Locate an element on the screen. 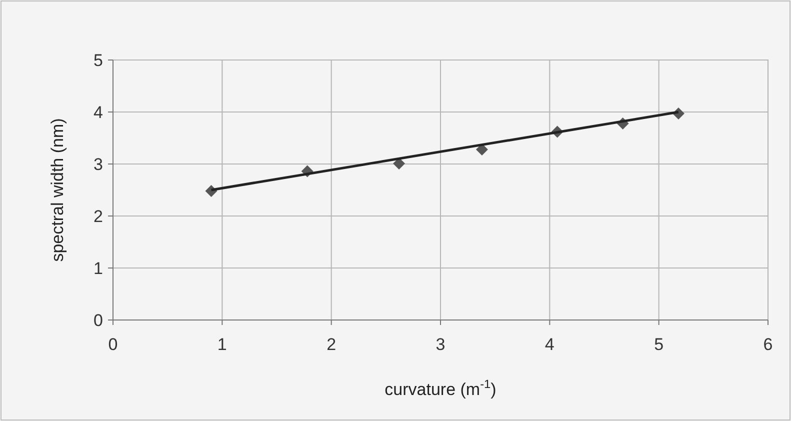  x-axis-title: curvature (m$^{-1}$) is located at coordinates (440, 388).